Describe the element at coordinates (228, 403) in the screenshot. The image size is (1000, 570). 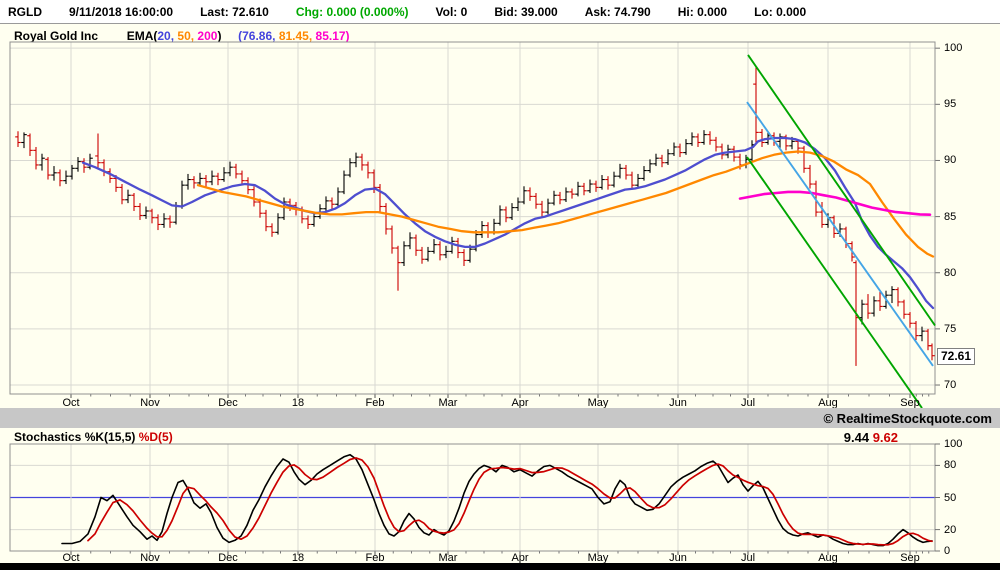
I see `month-label: Dec` at that location.